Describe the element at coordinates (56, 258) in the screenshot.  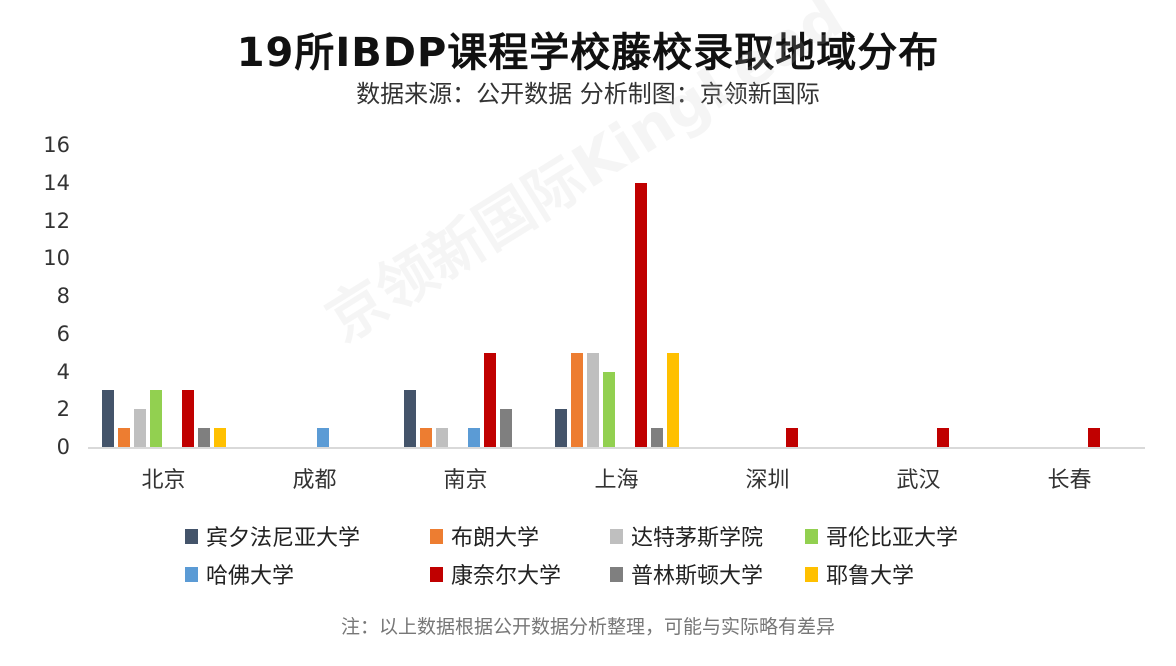
I see `y-tick-label: 10` at that location.